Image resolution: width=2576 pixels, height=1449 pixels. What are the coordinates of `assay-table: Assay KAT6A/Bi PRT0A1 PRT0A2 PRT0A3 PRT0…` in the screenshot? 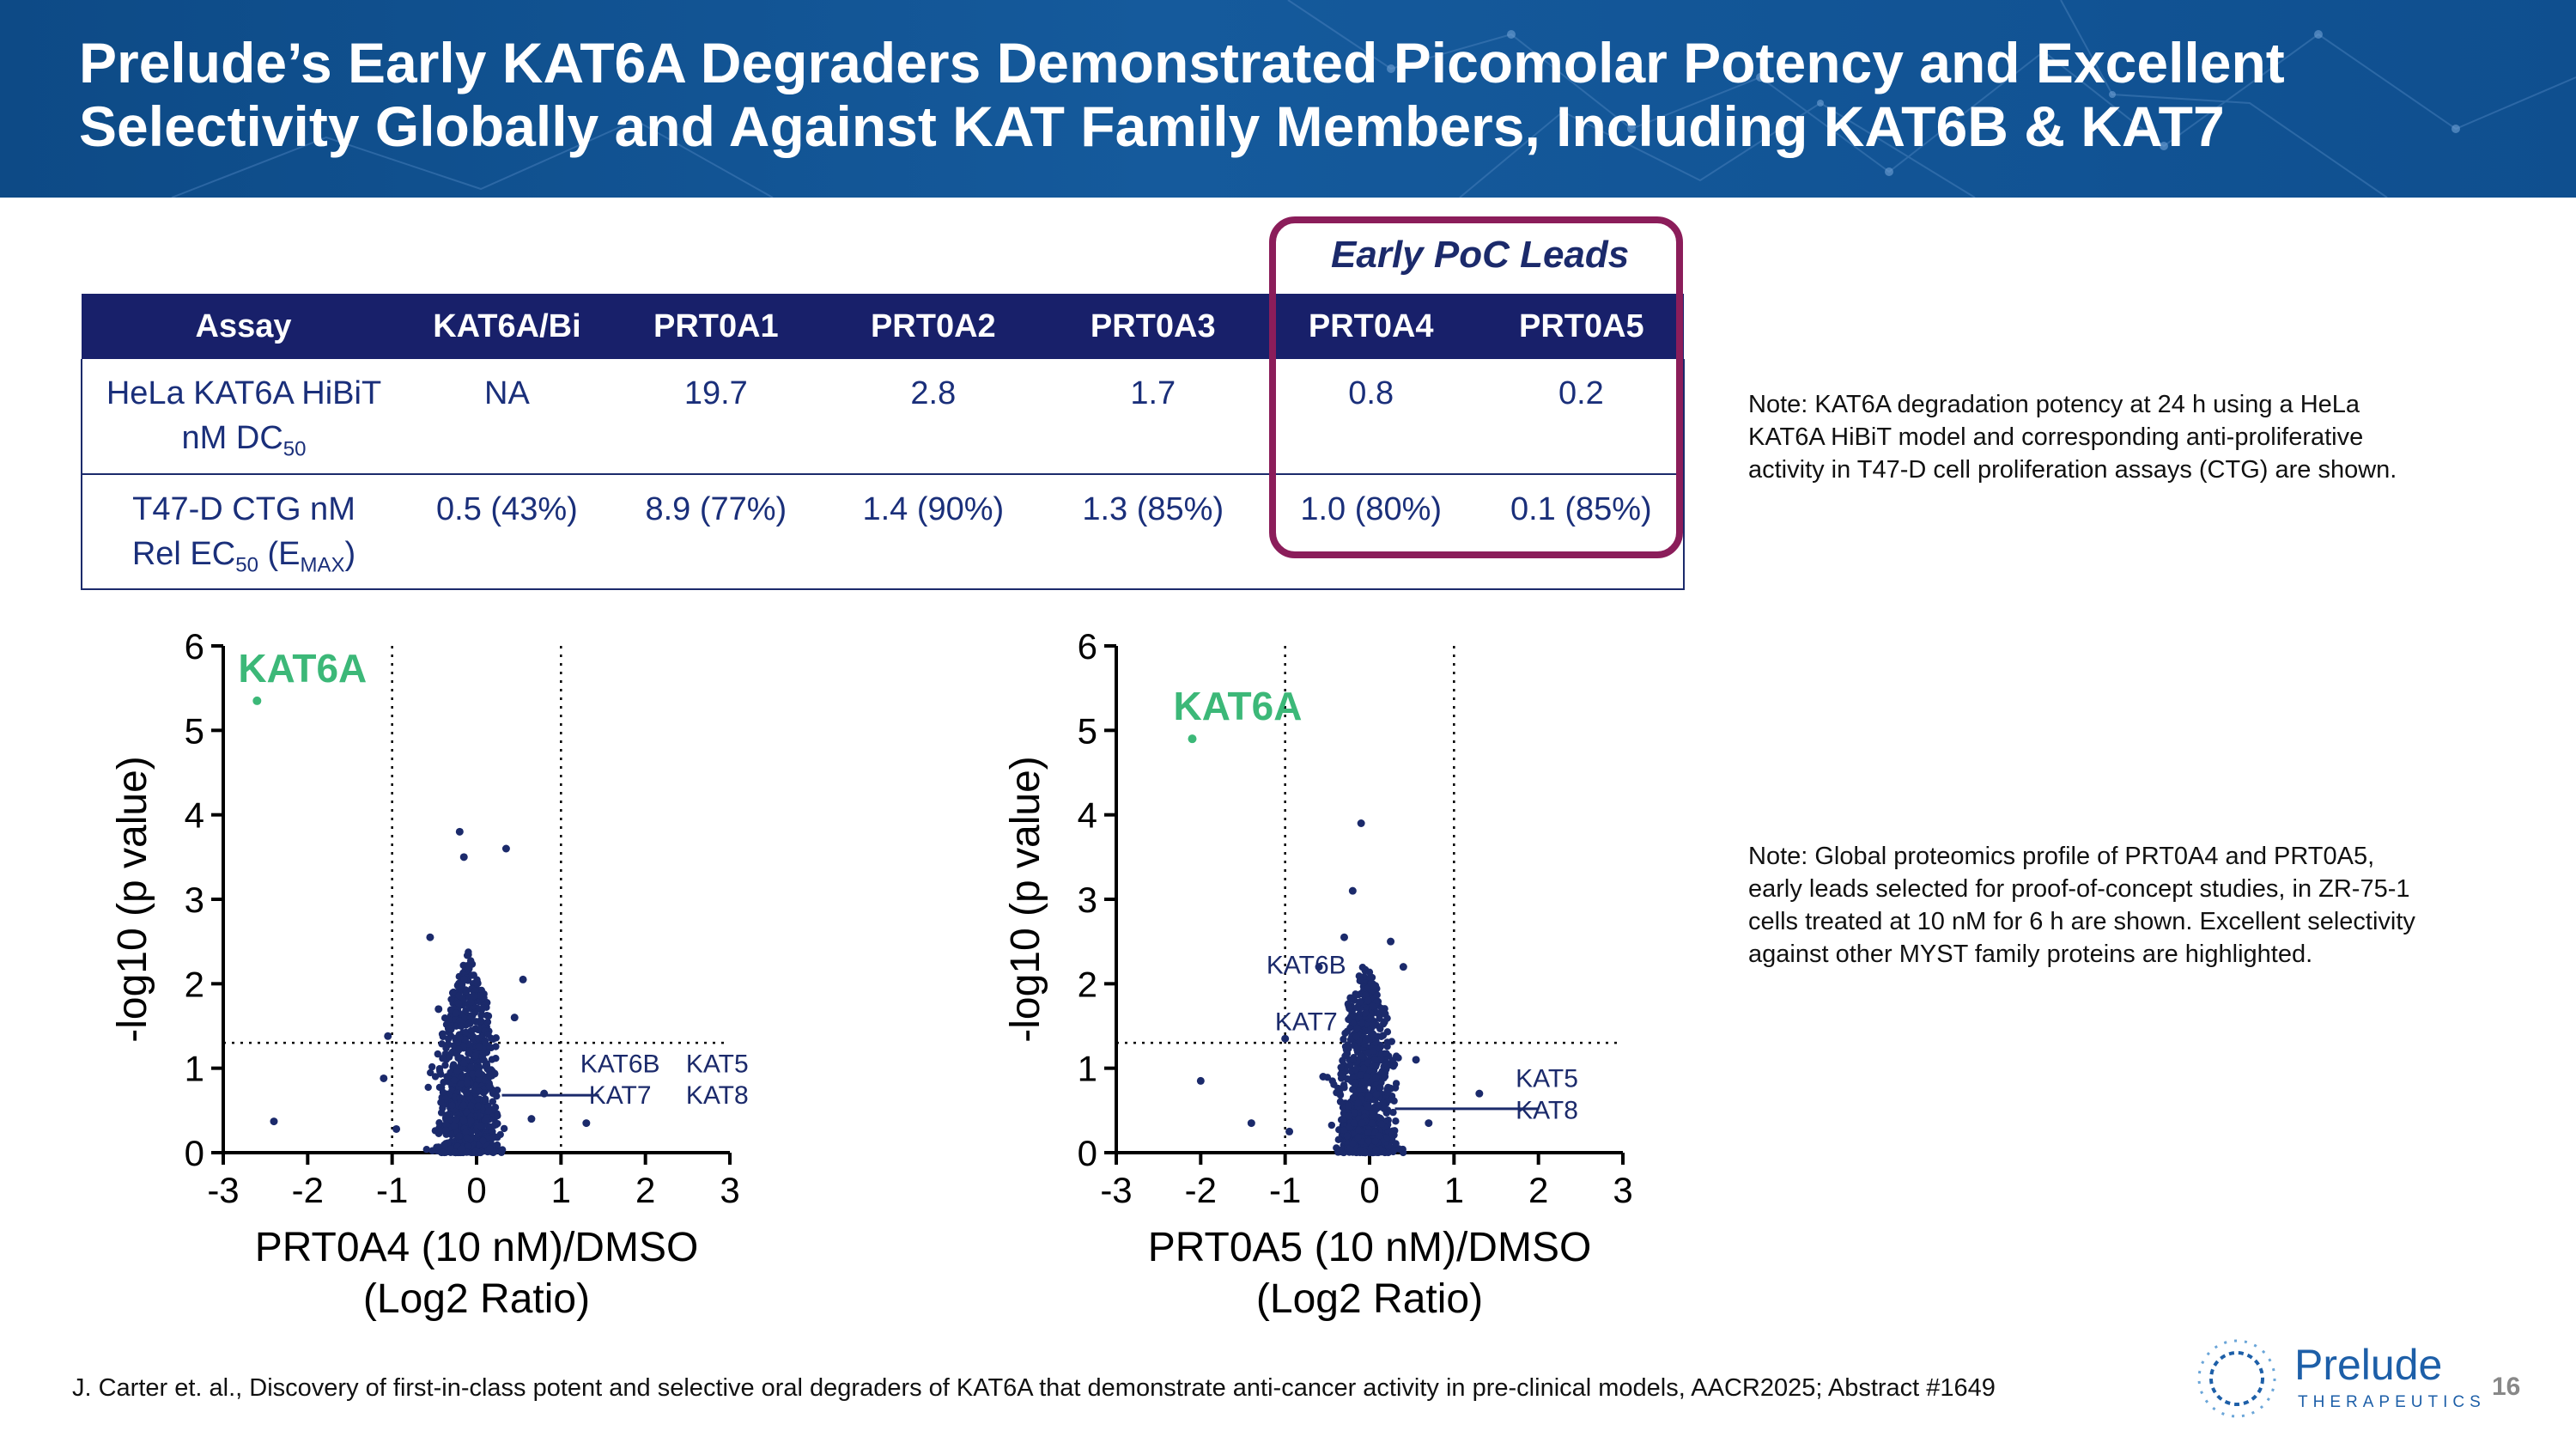 It's located at (883, 442).